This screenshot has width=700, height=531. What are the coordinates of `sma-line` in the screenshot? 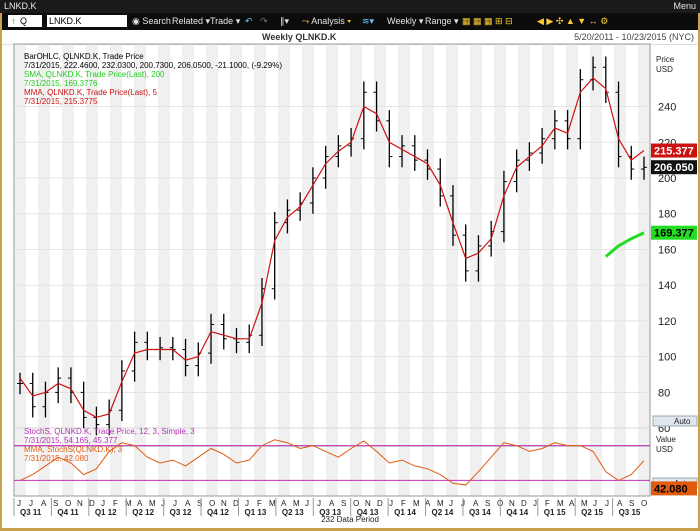 It's located at (624, 244).